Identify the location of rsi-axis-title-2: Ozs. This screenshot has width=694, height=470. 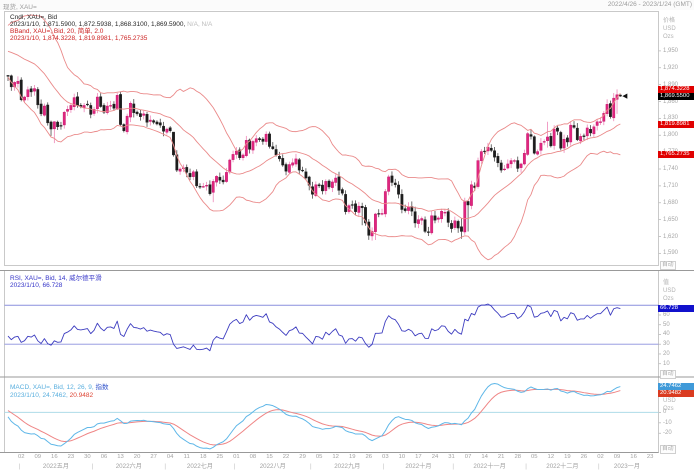
(668, 299).